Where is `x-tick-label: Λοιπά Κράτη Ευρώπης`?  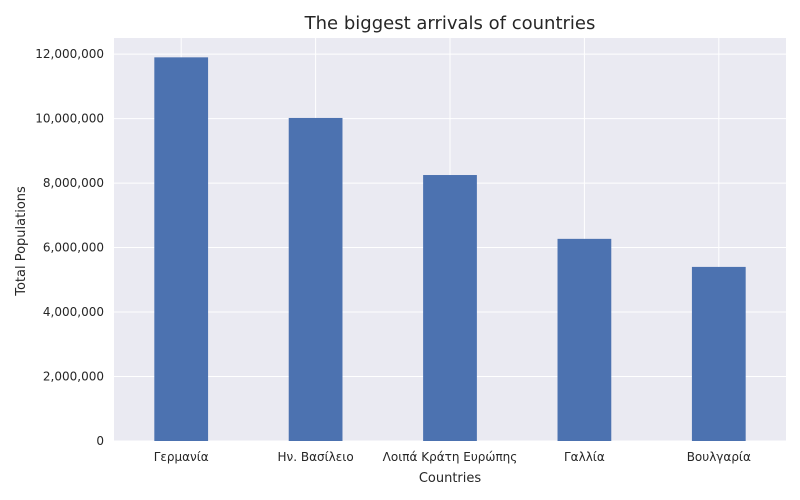
x-tick-label: Λοιπά Κράτη Ευρώπης is located at coordinates (450, 457).